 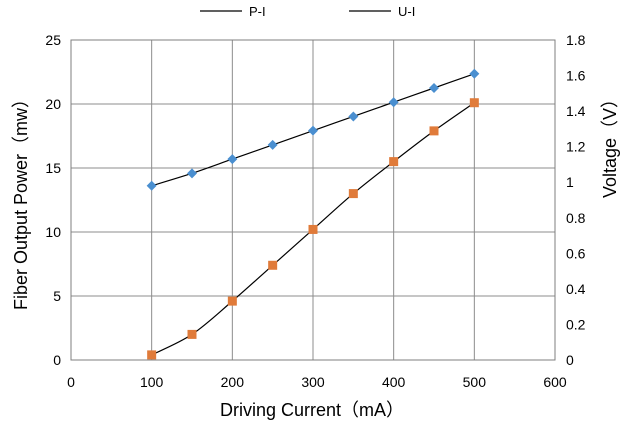 I want to click on x-axis-title: Driving Current（mA）, so click(x=312, y=410).